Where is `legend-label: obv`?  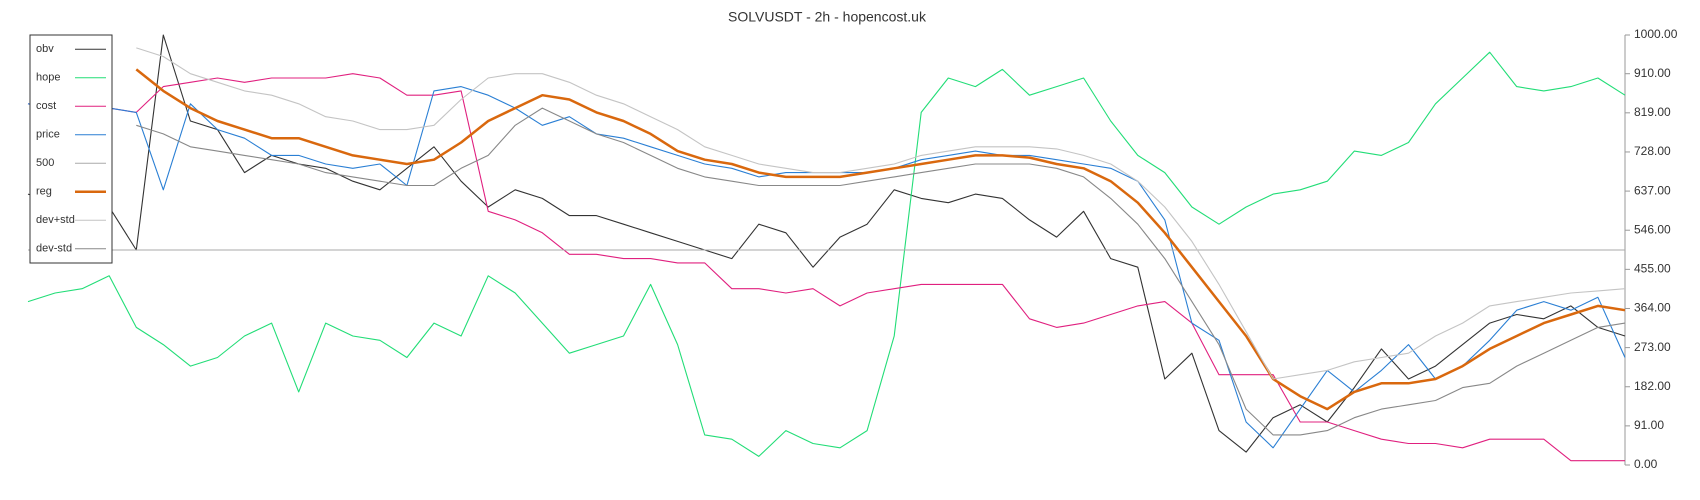
legend-label: obv is located at coordinates (45, 49).